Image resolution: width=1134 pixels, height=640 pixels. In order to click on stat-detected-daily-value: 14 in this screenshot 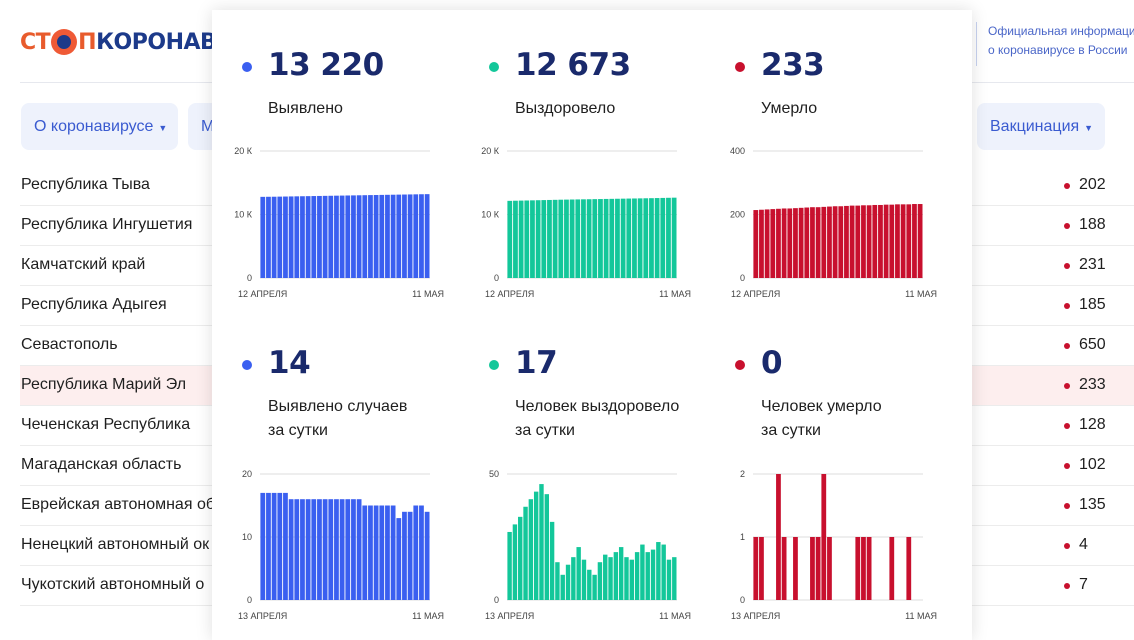, I will do `click(289, 363)`.